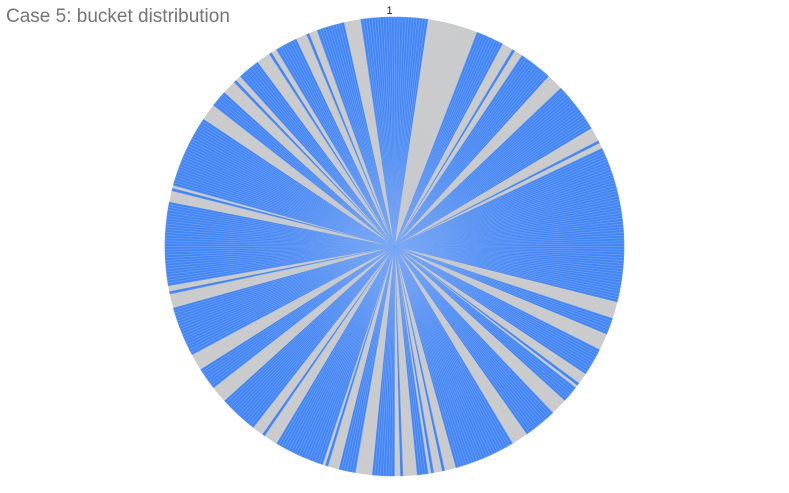  What do you see at coordinates (389, 11) in the screenshot?
I see `top-slice-label: 1` at bounding box center [389, 11].